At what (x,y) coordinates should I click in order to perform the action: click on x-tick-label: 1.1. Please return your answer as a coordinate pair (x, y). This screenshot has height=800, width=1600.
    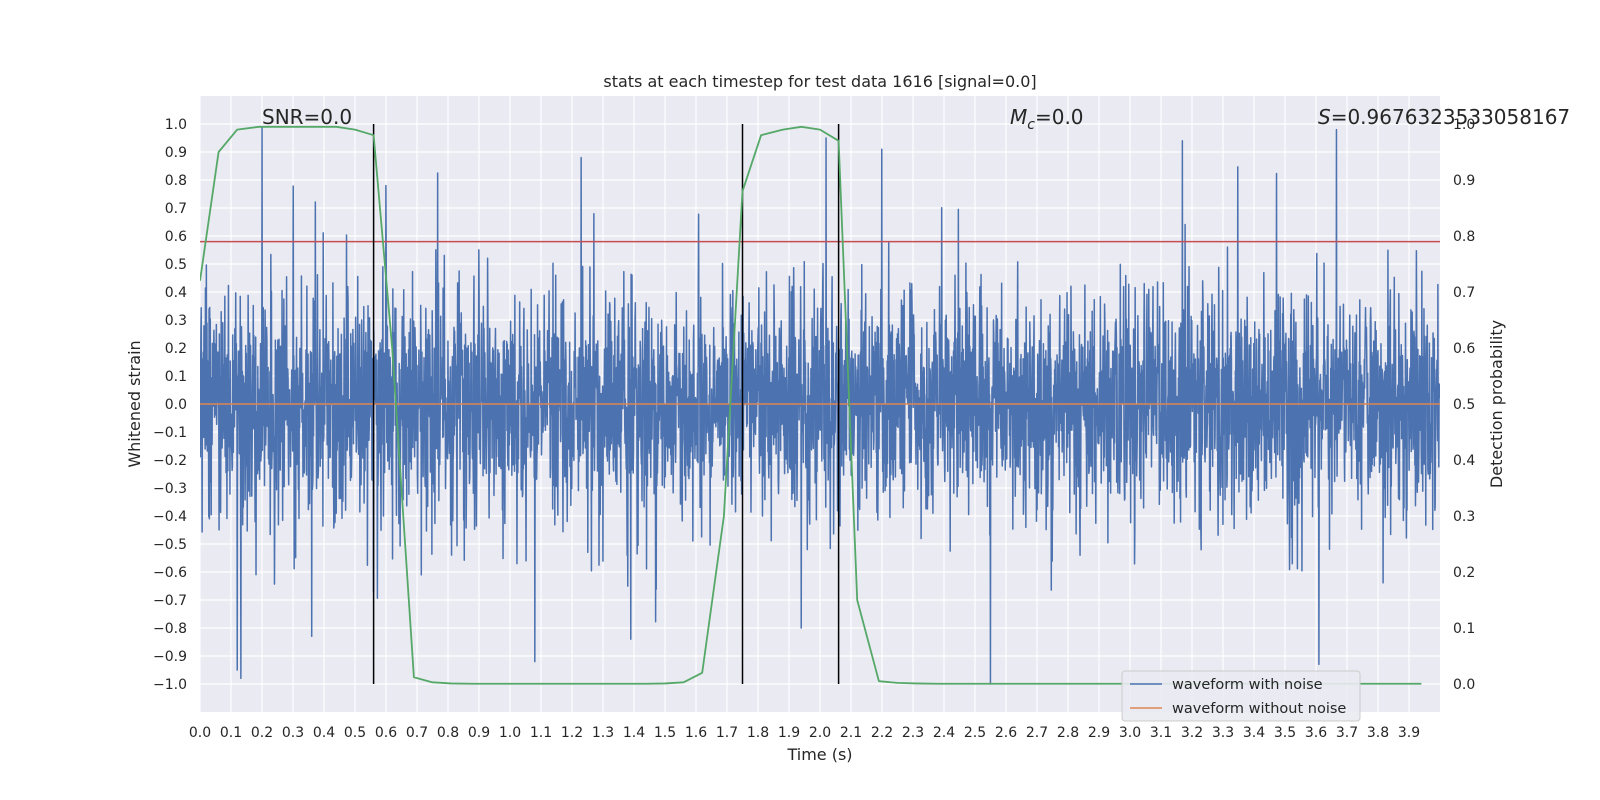
    Looking at the image, I should click on (541, 733).